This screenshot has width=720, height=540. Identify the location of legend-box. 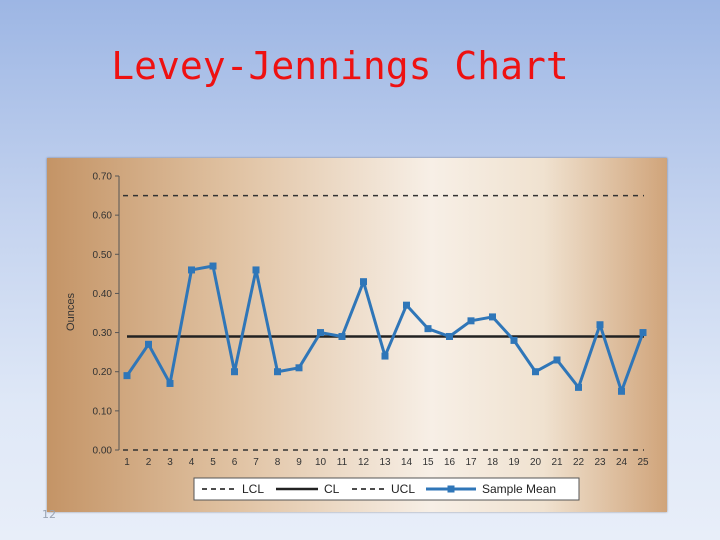
(386, 489).